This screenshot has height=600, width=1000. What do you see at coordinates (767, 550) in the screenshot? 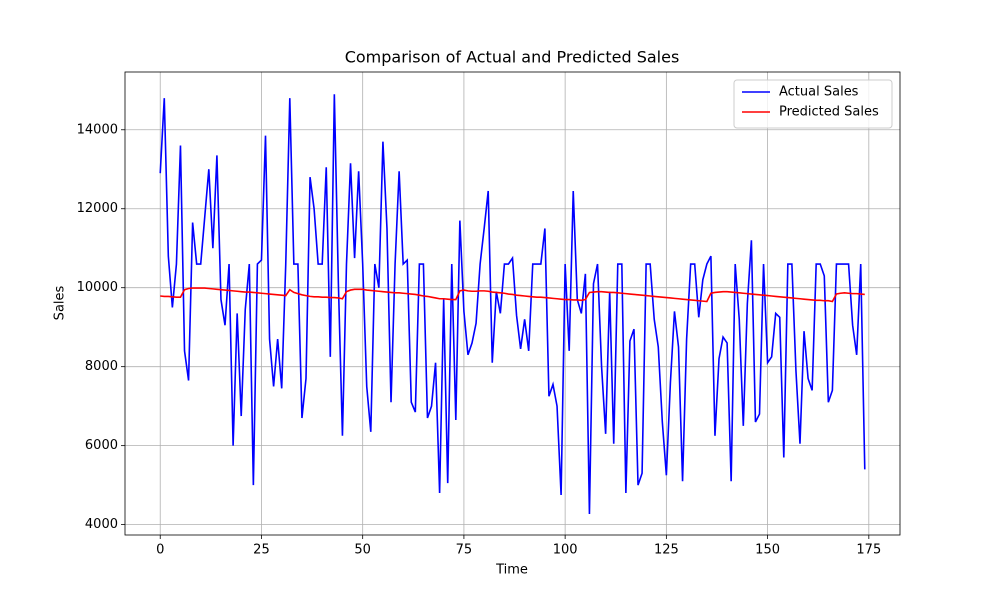
I see `x-tick-label: 150` at bounding box center [767, 550].